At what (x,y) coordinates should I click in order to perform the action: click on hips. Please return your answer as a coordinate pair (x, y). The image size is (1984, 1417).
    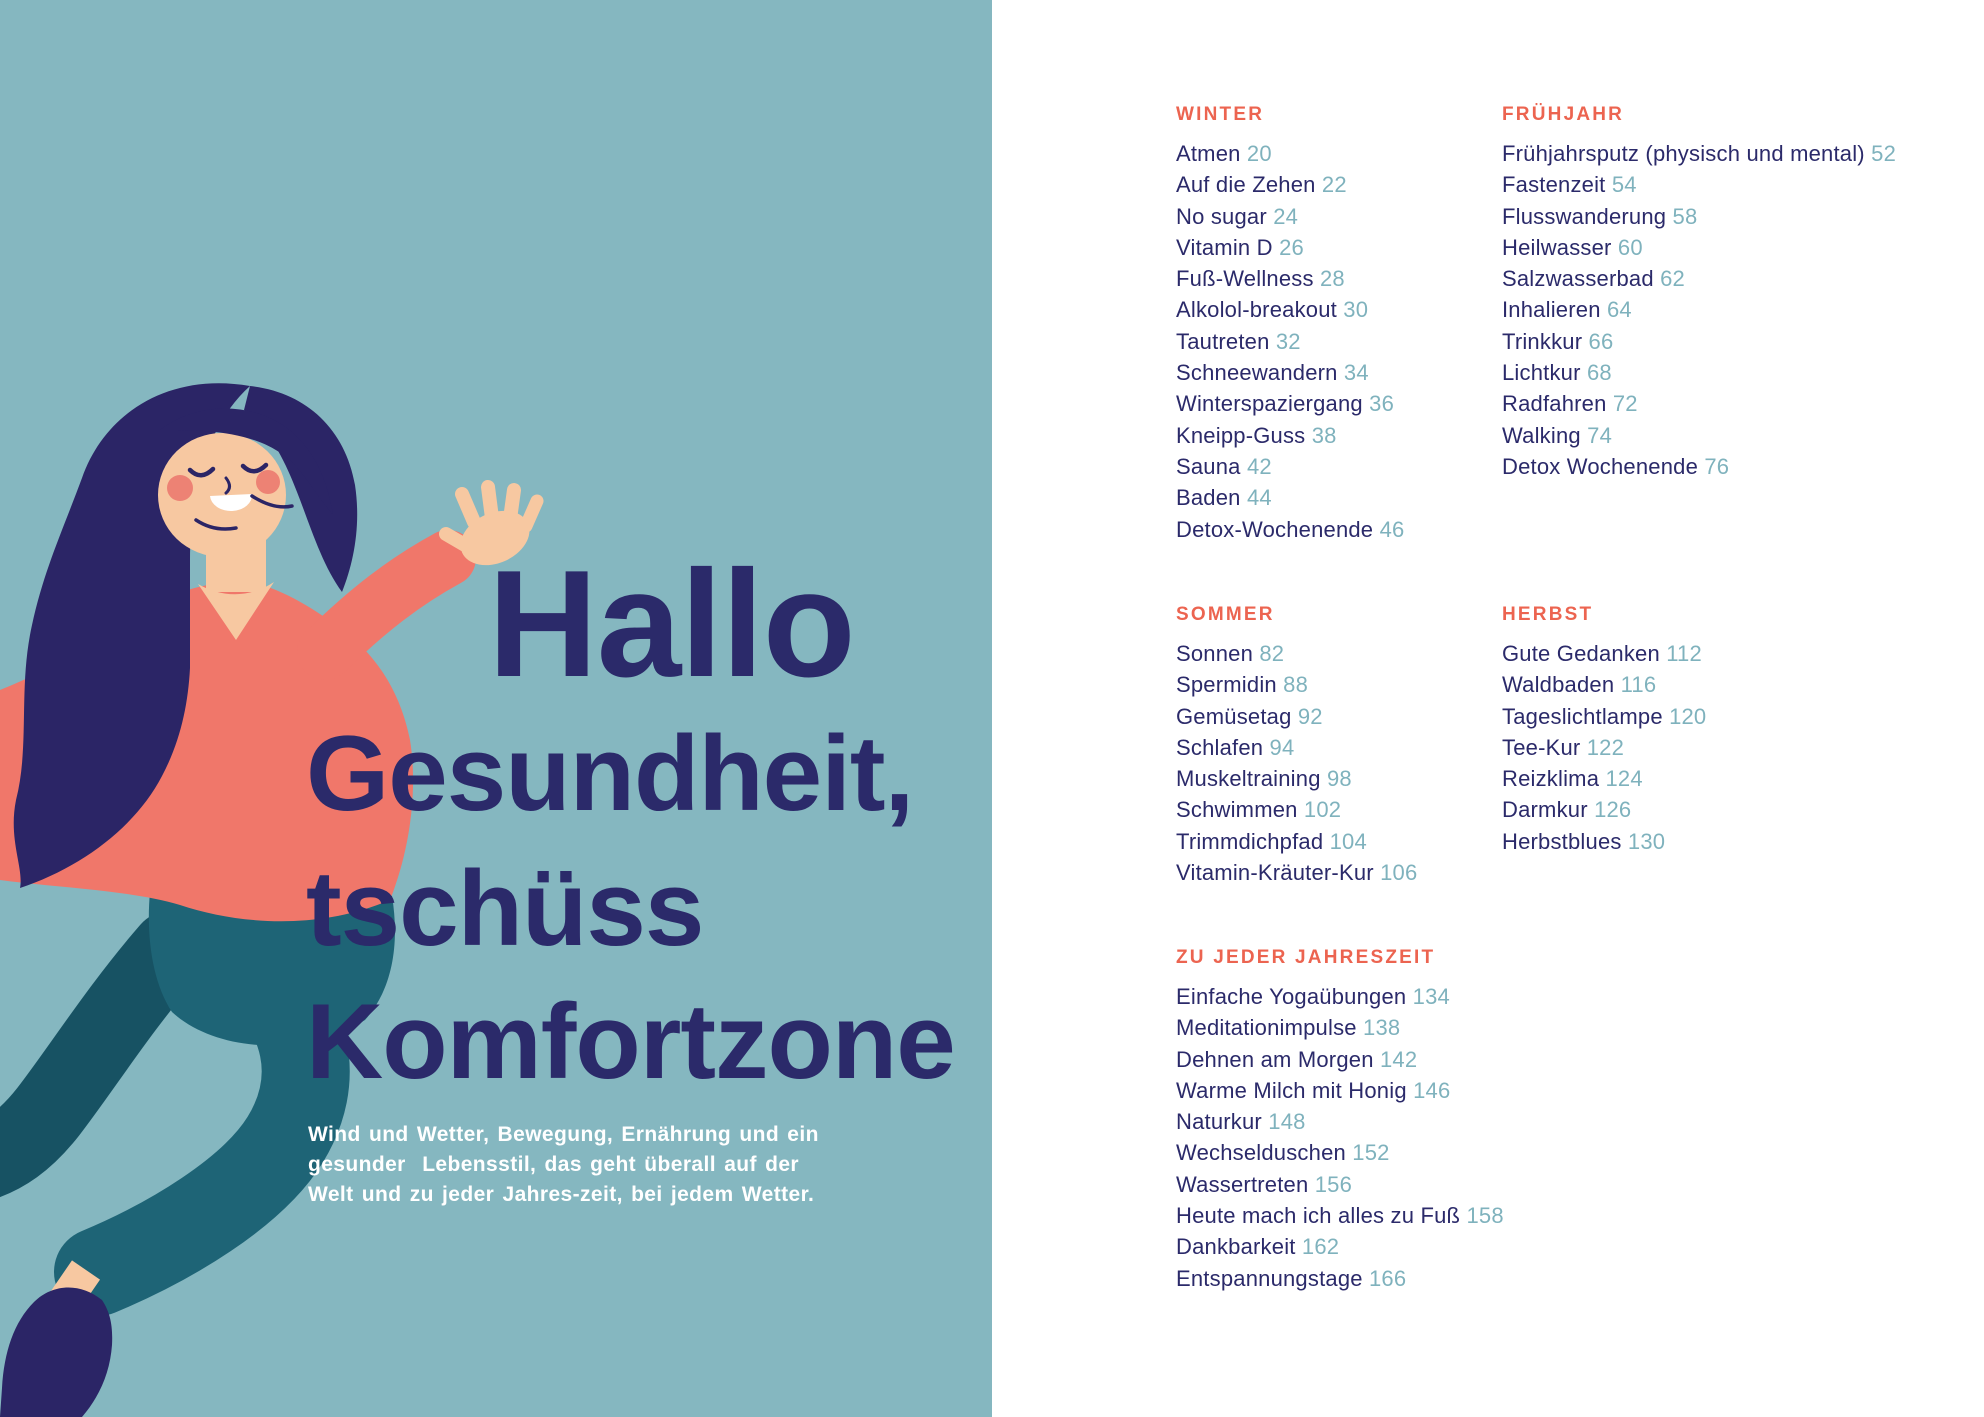
    Looking at the image, I should click on (271, 969).